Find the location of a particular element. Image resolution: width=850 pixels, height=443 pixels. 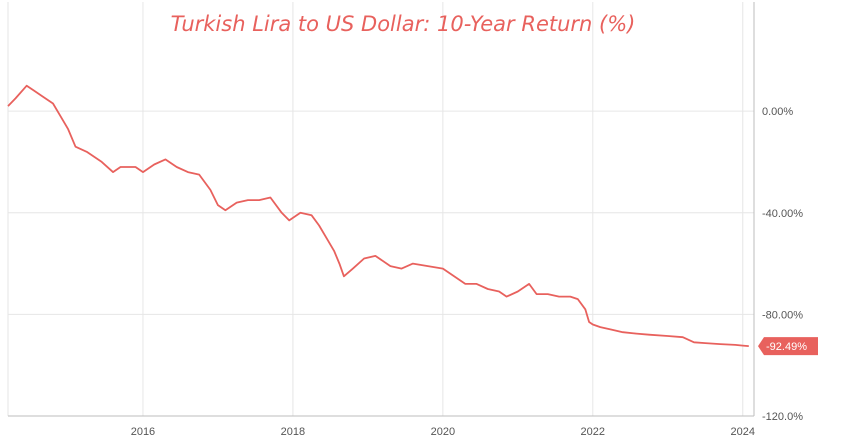

last-value-badge-shape is located at coordinates (788, 346).